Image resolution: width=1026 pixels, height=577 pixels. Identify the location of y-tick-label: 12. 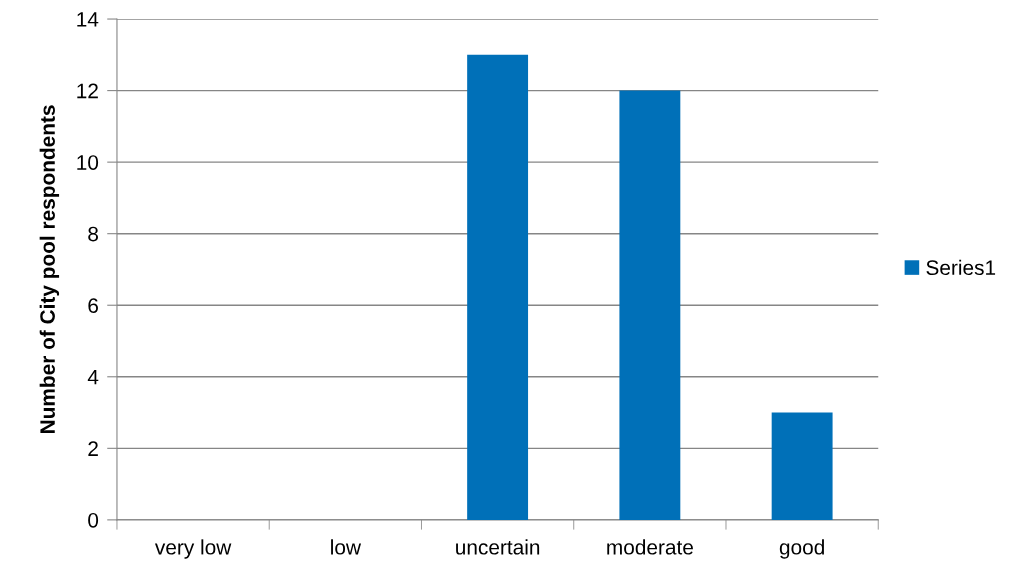
(87, 91).